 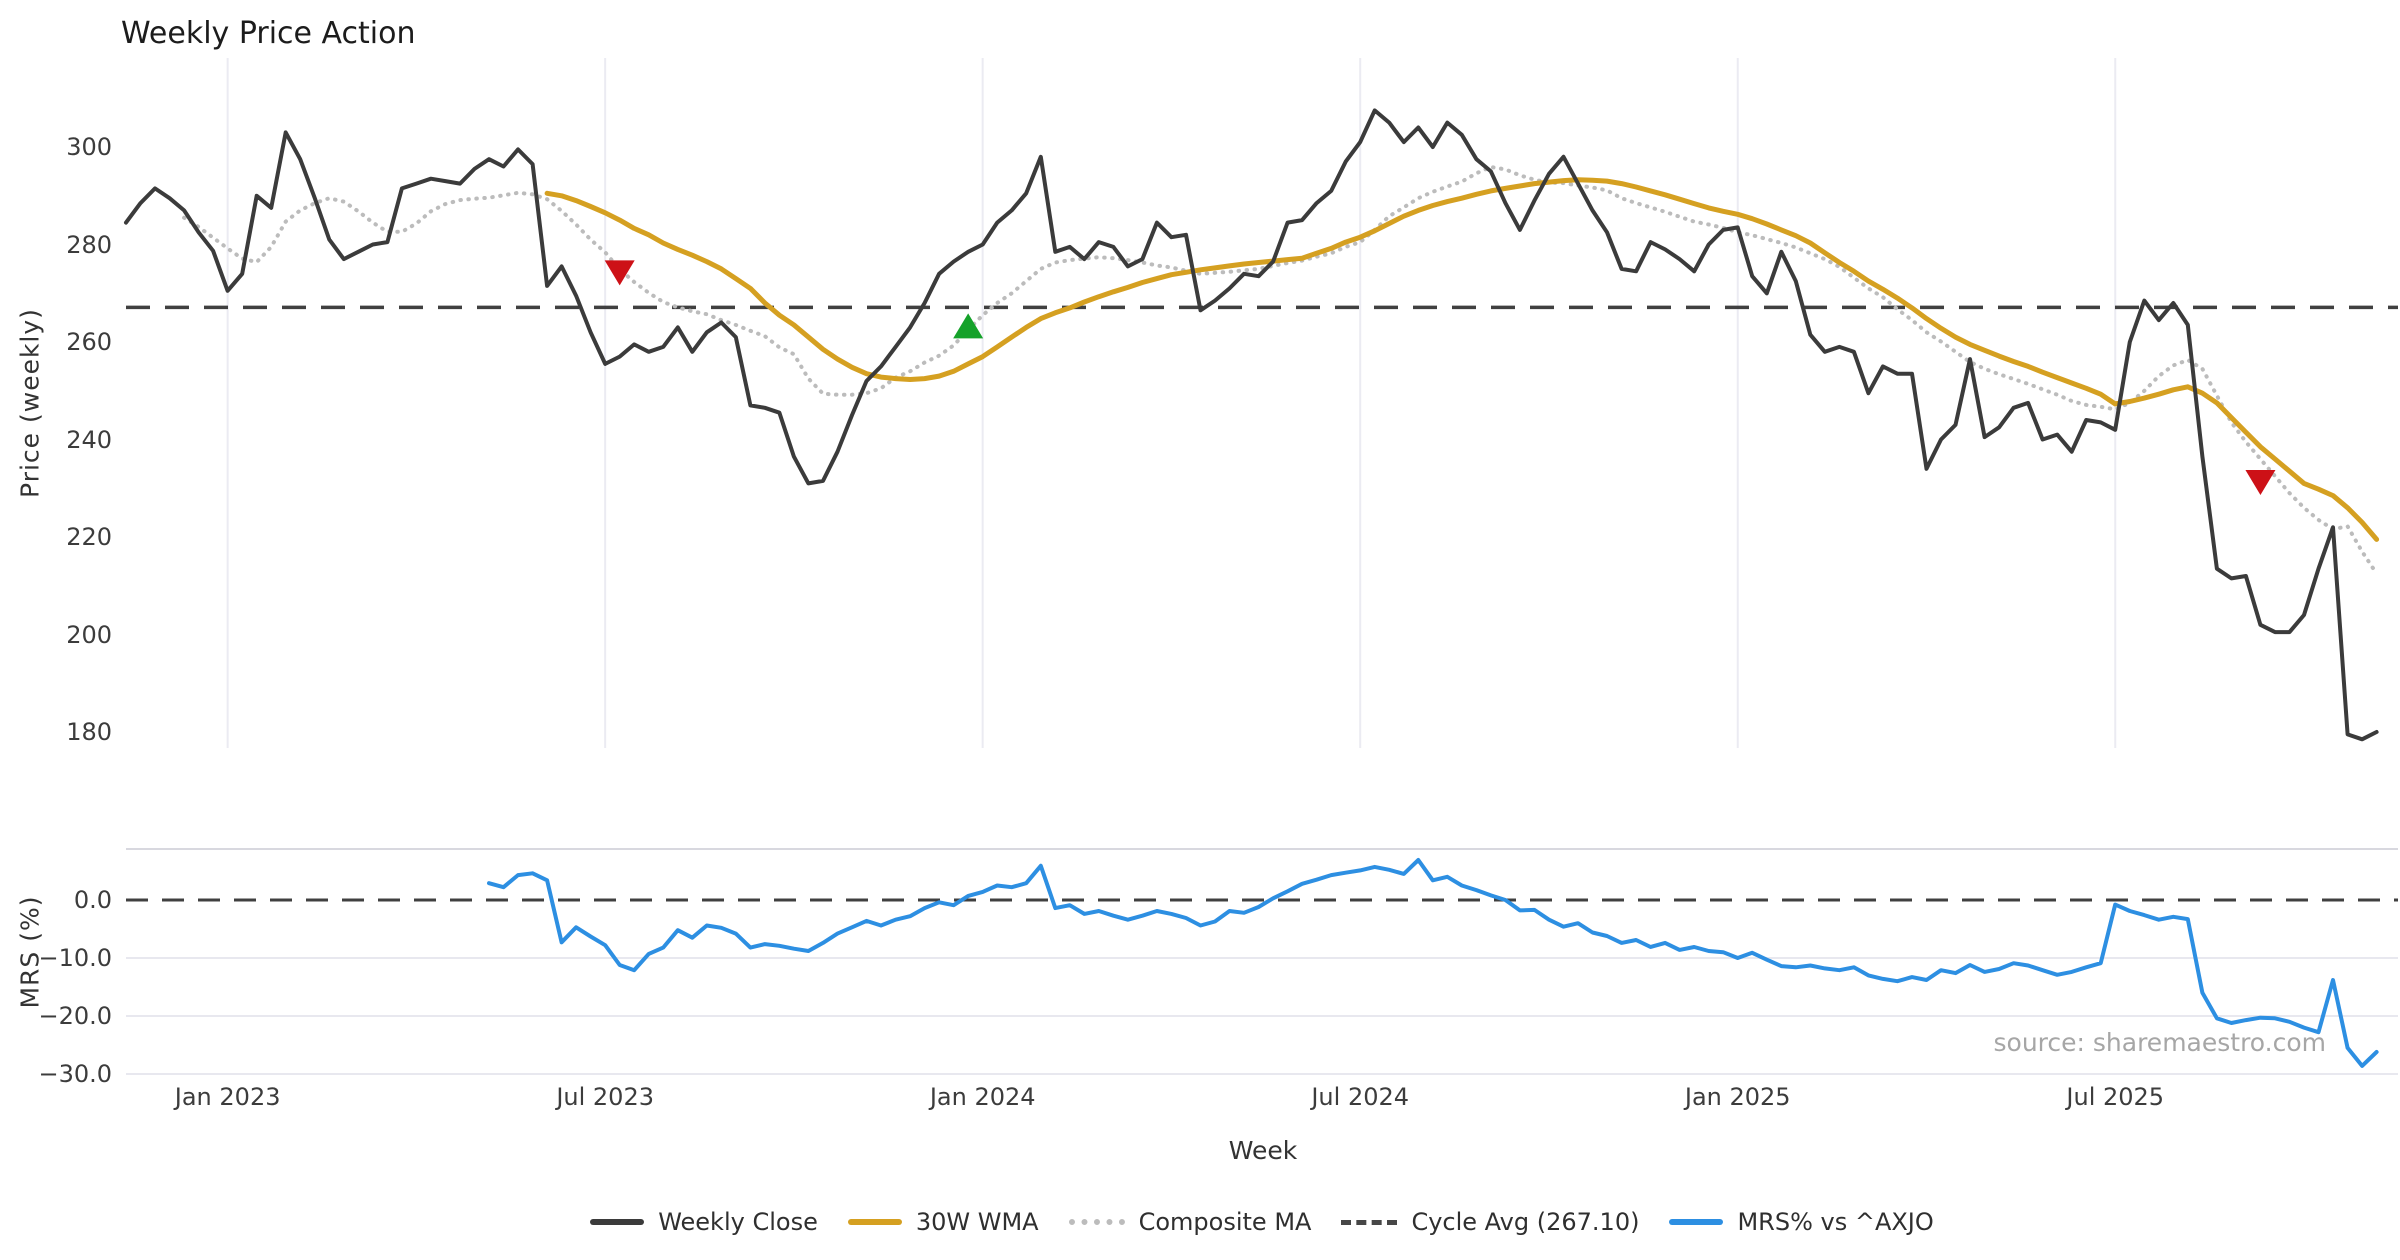 I want to click on mrs-line, so click(x=1433, y=963).